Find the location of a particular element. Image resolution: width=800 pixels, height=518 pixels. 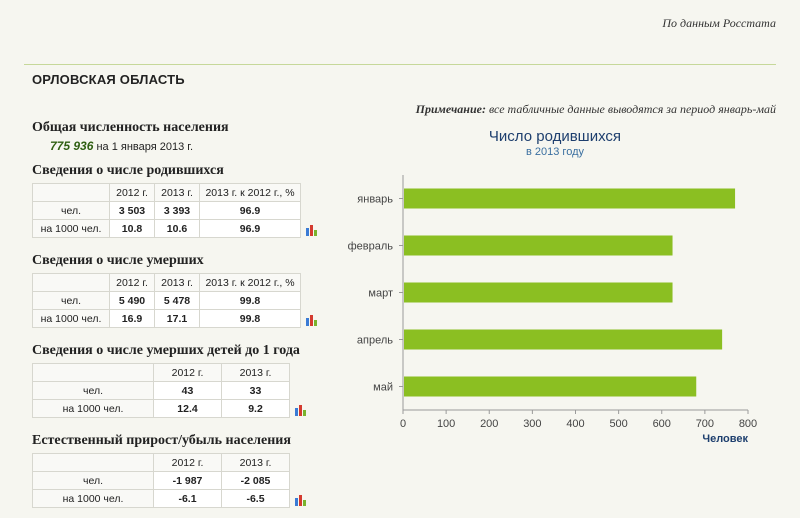

chart-subtitle: в 2013 году is located at coordinates (555, 152).